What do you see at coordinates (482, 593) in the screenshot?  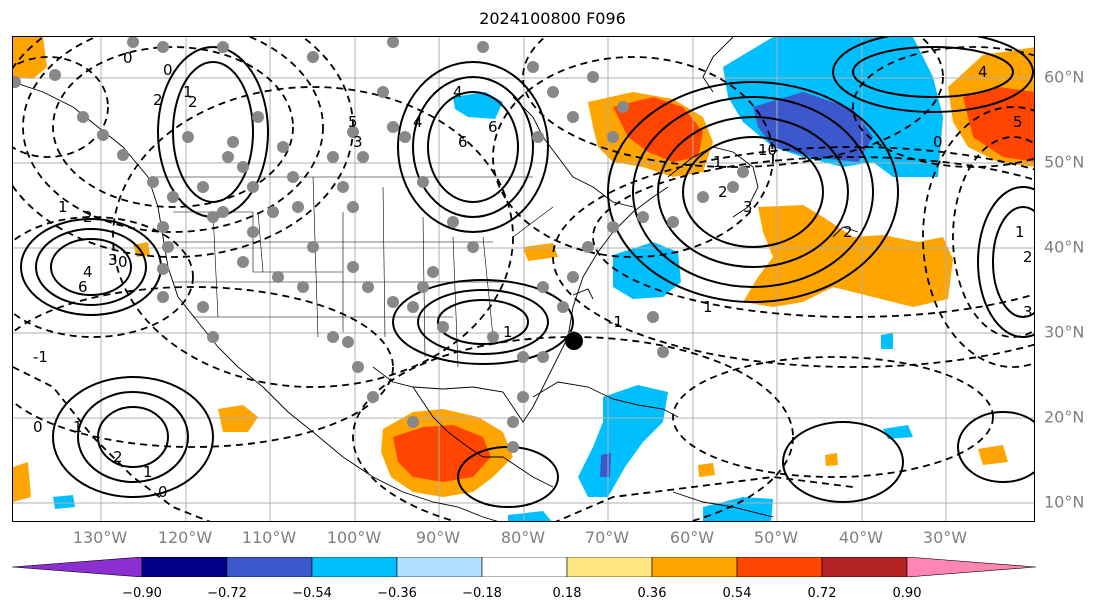 I see `colorbar-tick-label: −0.18` at bounding box center [482, 593].